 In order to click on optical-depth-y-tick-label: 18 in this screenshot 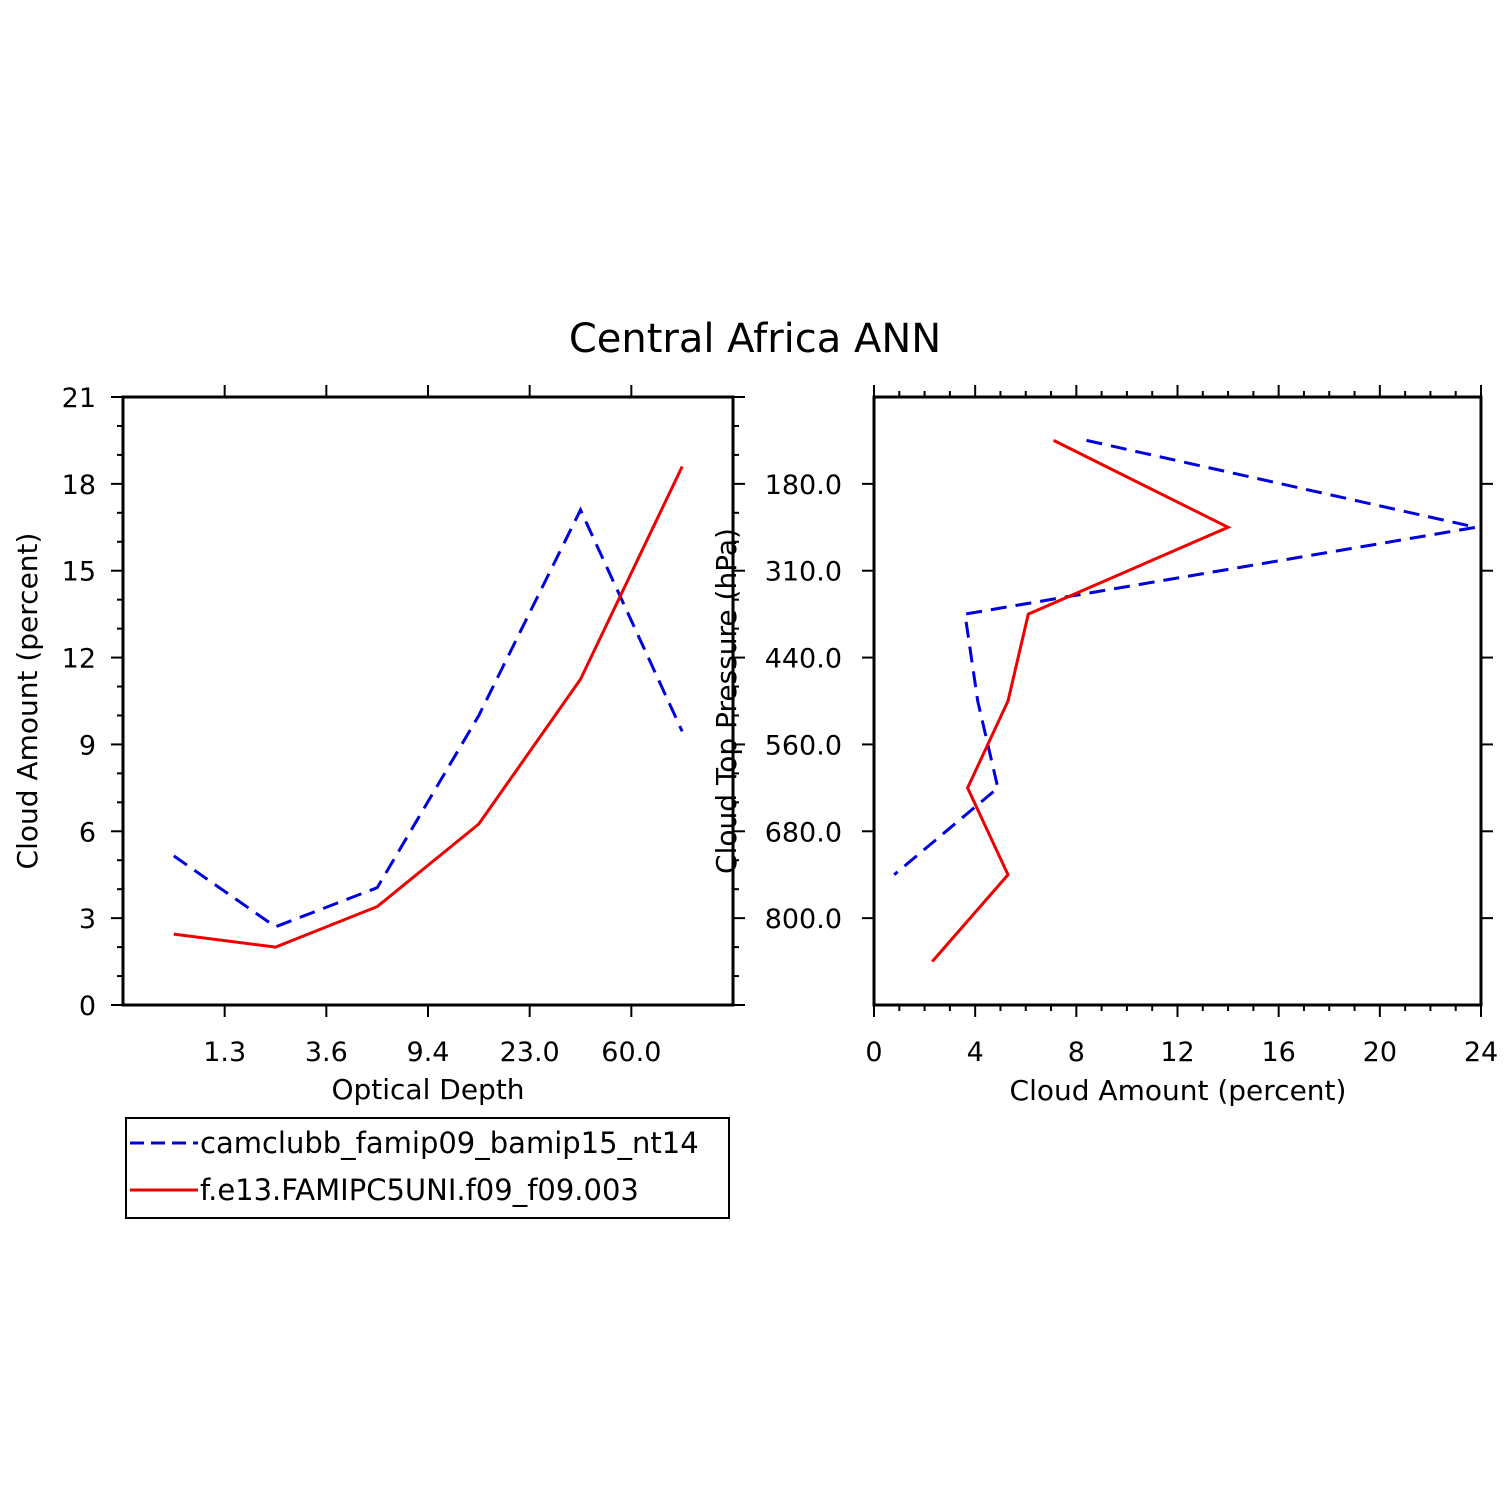, I will do `click(79, 485)`.